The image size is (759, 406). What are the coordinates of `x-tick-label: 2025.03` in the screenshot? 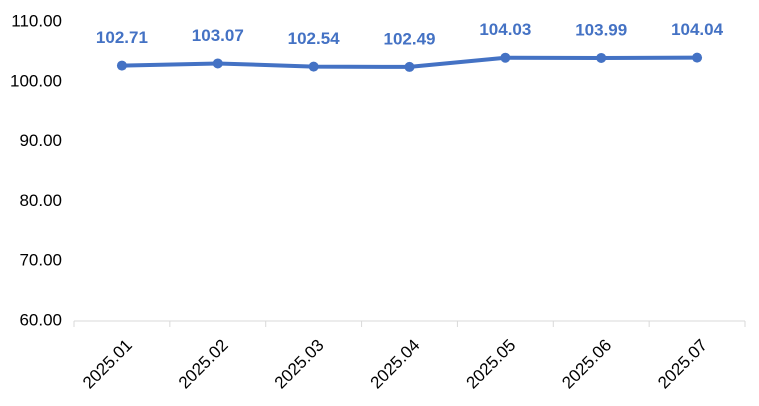 It's located at (299, 364).